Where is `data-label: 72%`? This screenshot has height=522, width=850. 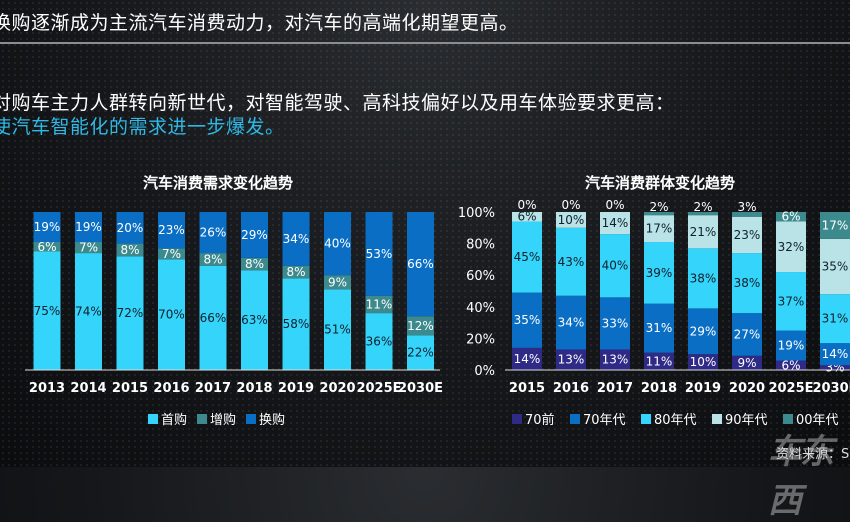 data-label: 72% is located at coordinates (130, 313).